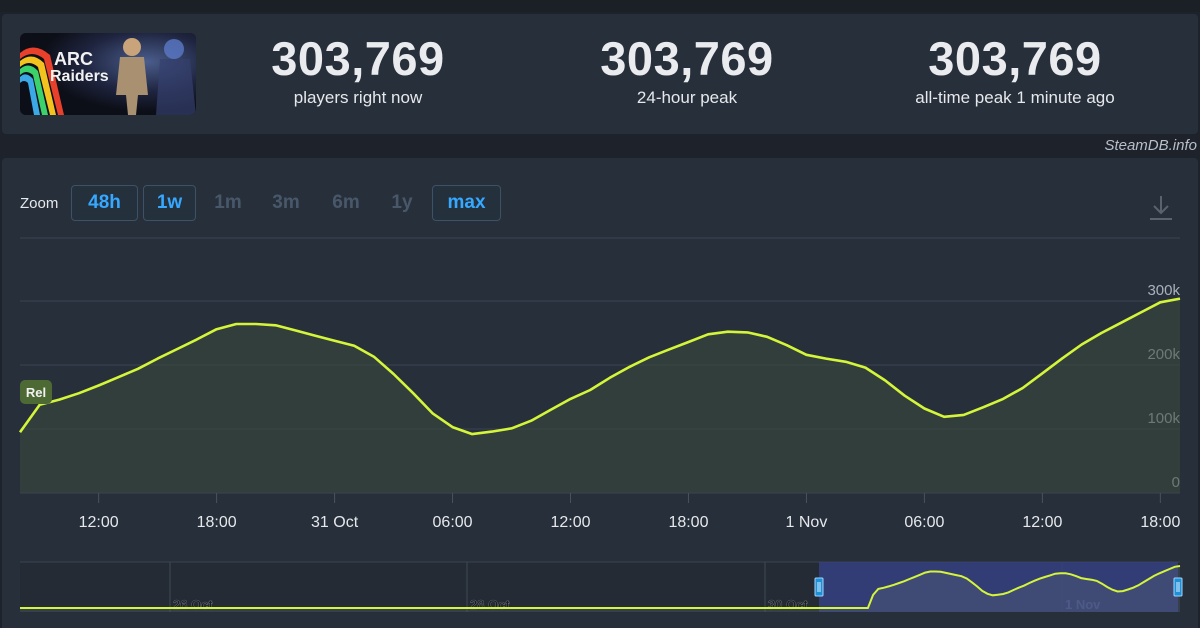  I want to click on navigator-window, so click(998, 587).